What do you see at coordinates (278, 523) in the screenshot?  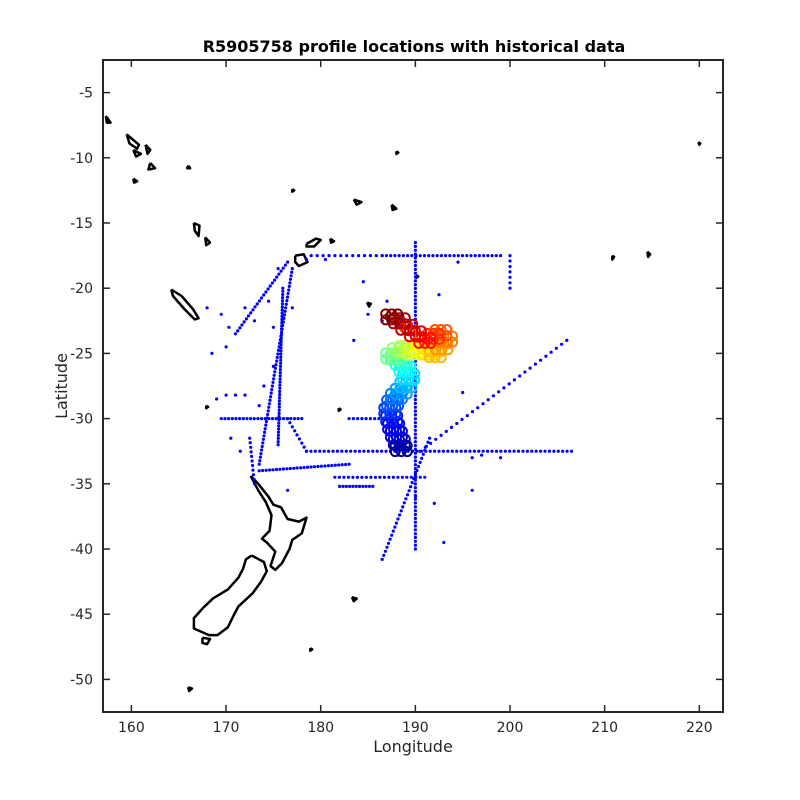 I see `coastline-new-zealand-north-island` at bounding box center [278, 523].